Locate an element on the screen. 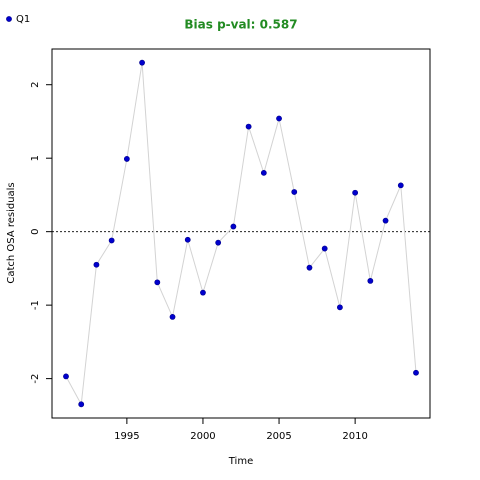 The width and height of the screenshot is (480, 480). y-axis-label: Catch OSA residuals is located at coordinates (11, 232).